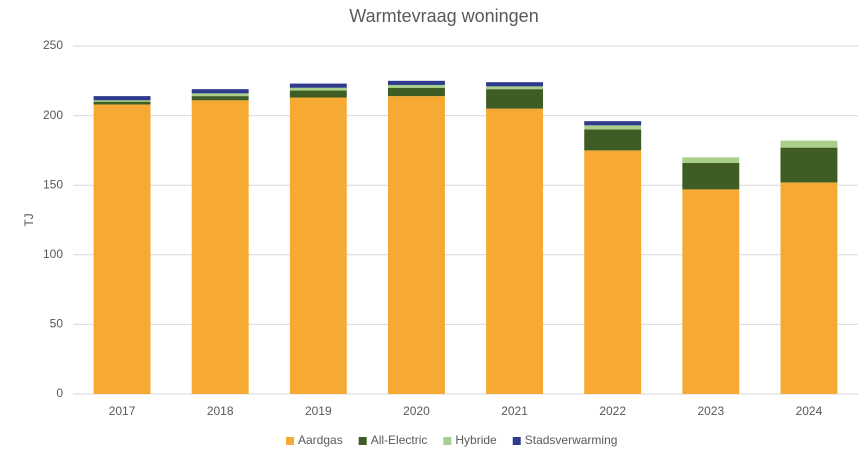 This screenshot has width=859, height=449. Describe the element at coordinates (57, 324) in the screenshot. I see `y-tick-label: 50` at that location.